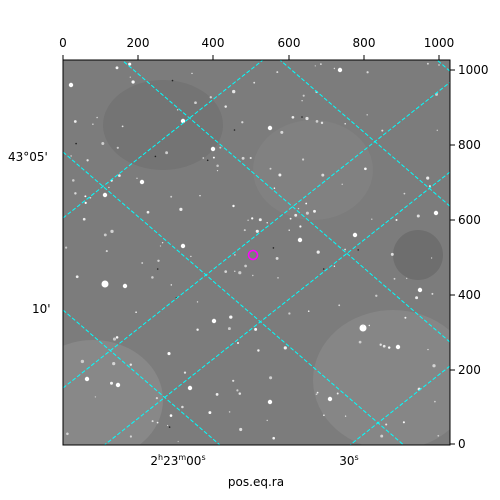 This screenshot has width=500, height=500. What do you see at coordinates (213, 43) in the screenshot?
I see `x-tick-label-400: 400` at bounding box center [213, 43].